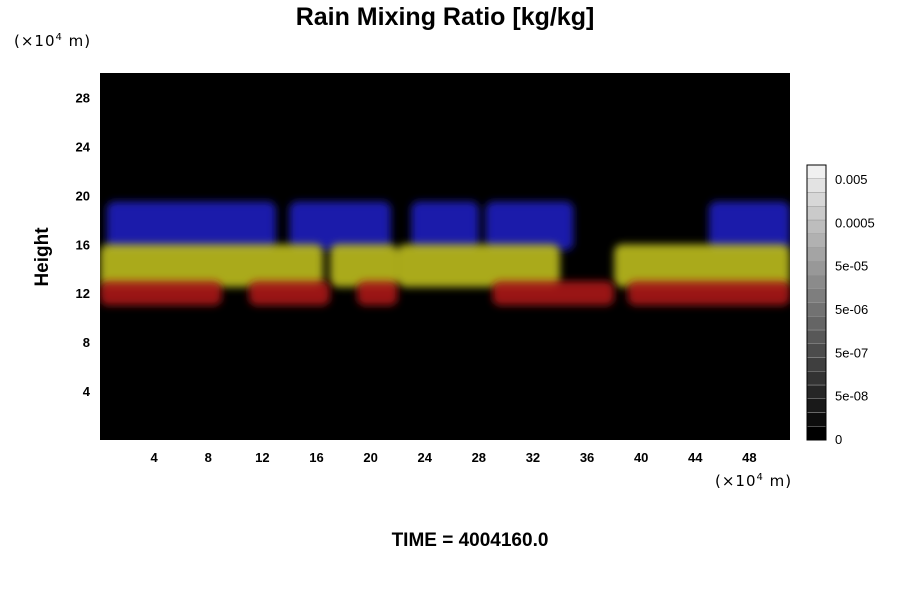 Image resolution: width=900 pixels, height=600 pixels. I want to click on x-tick-label: 40, so click(641, 457).